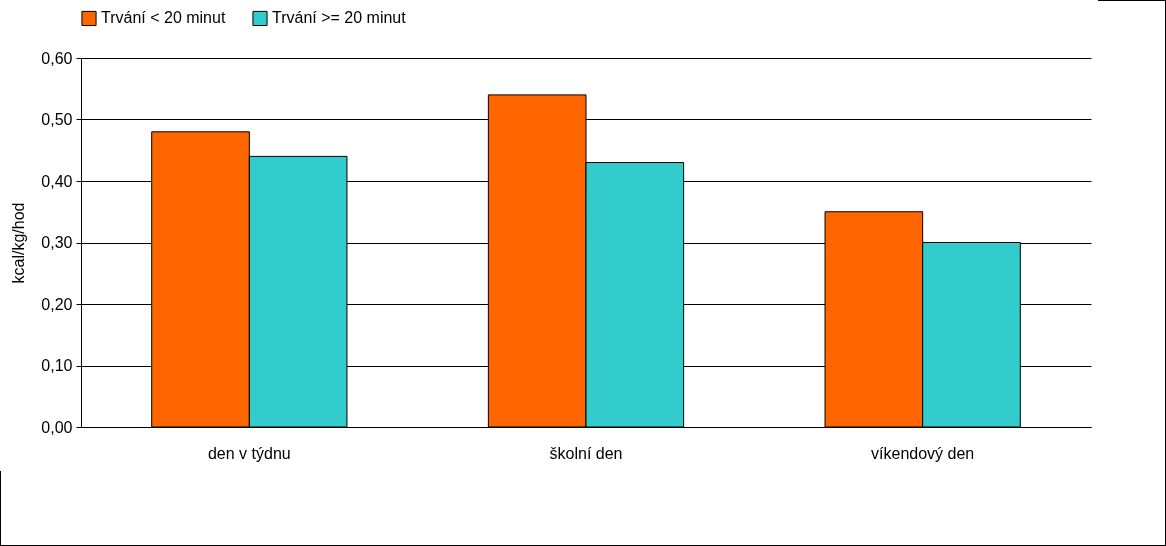 This screenshot has width=1166, height=546. I want to click on legend-label: Trvání < 20 minut, so click(163, 18).